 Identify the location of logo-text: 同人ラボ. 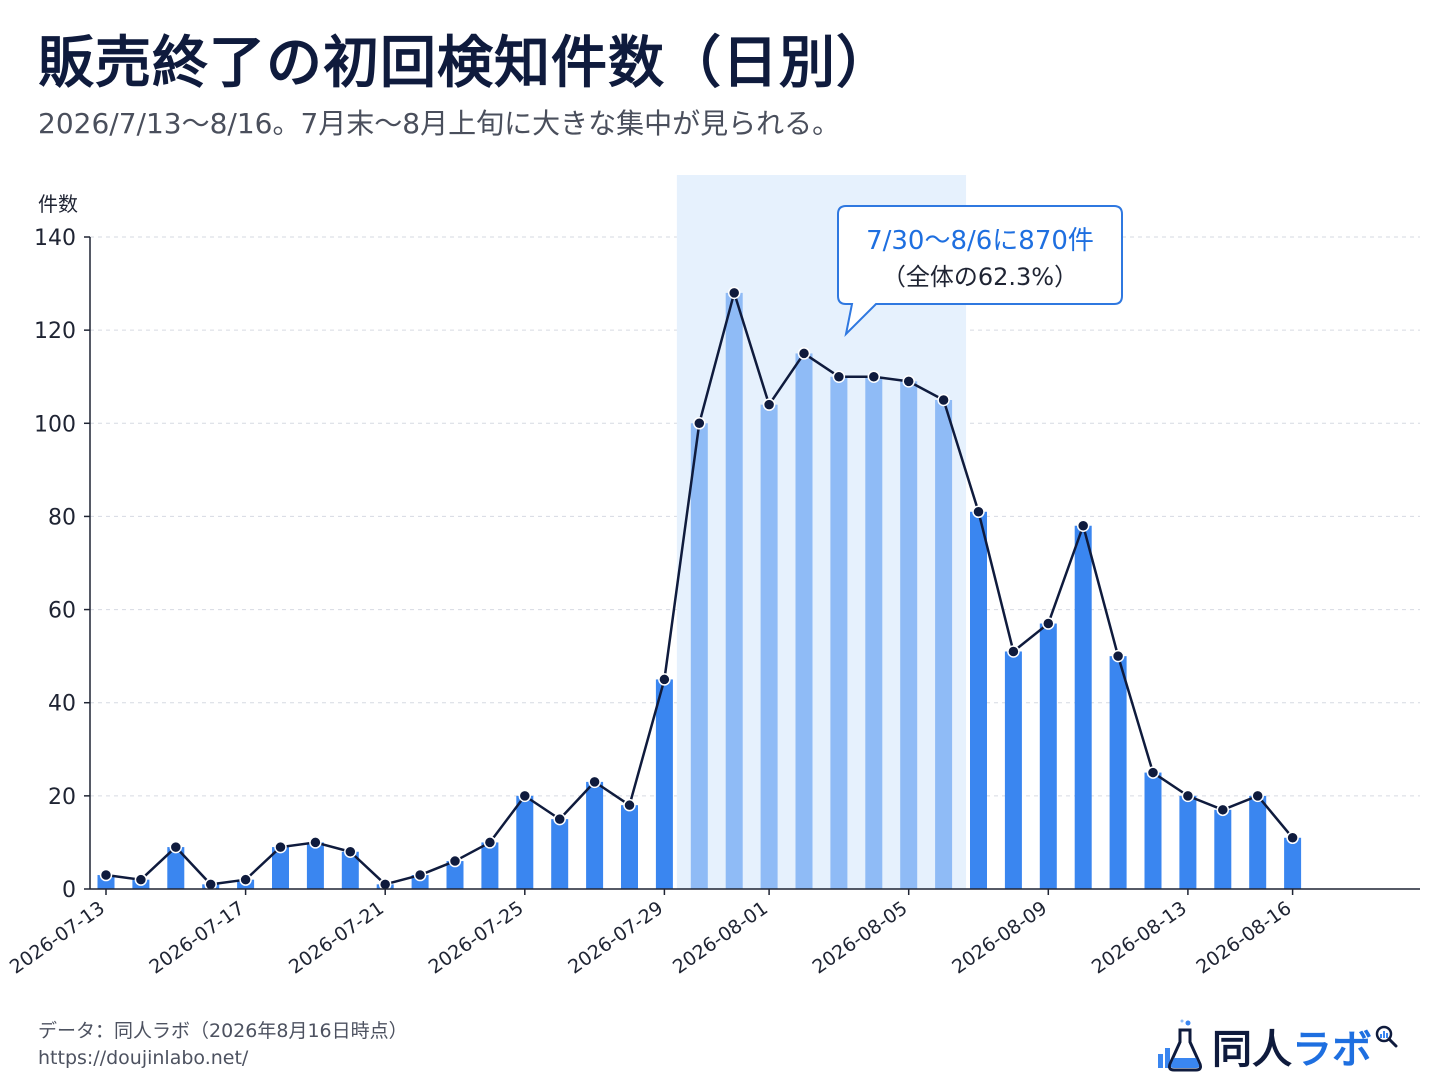
(1292, 1050).